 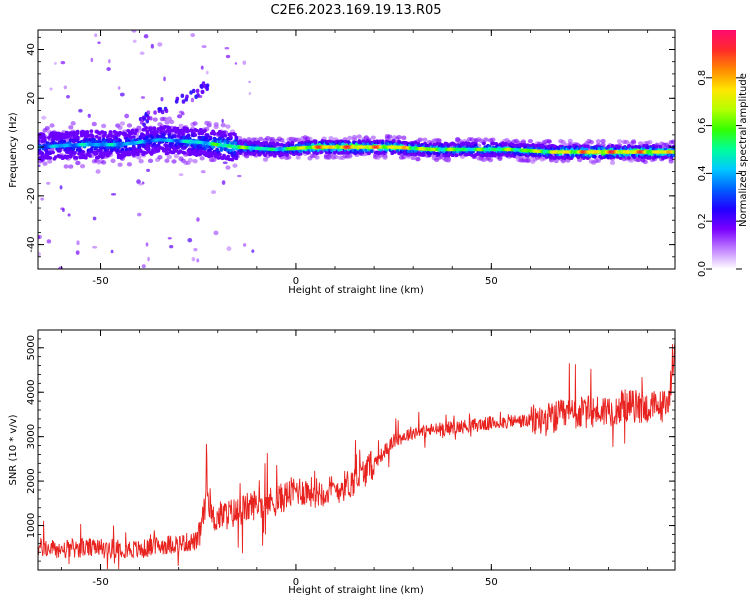 I want to click on x-tick-label: 0, so click(x=296, y=281).